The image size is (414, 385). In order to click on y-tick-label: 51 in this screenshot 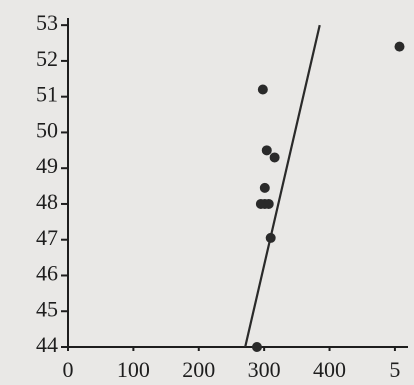, I will do `click(47, 94)`.